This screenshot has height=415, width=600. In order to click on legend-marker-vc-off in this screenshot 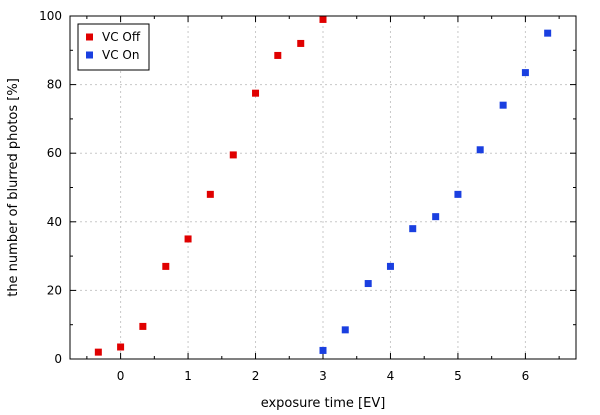, I will do `click(89, 37)`.